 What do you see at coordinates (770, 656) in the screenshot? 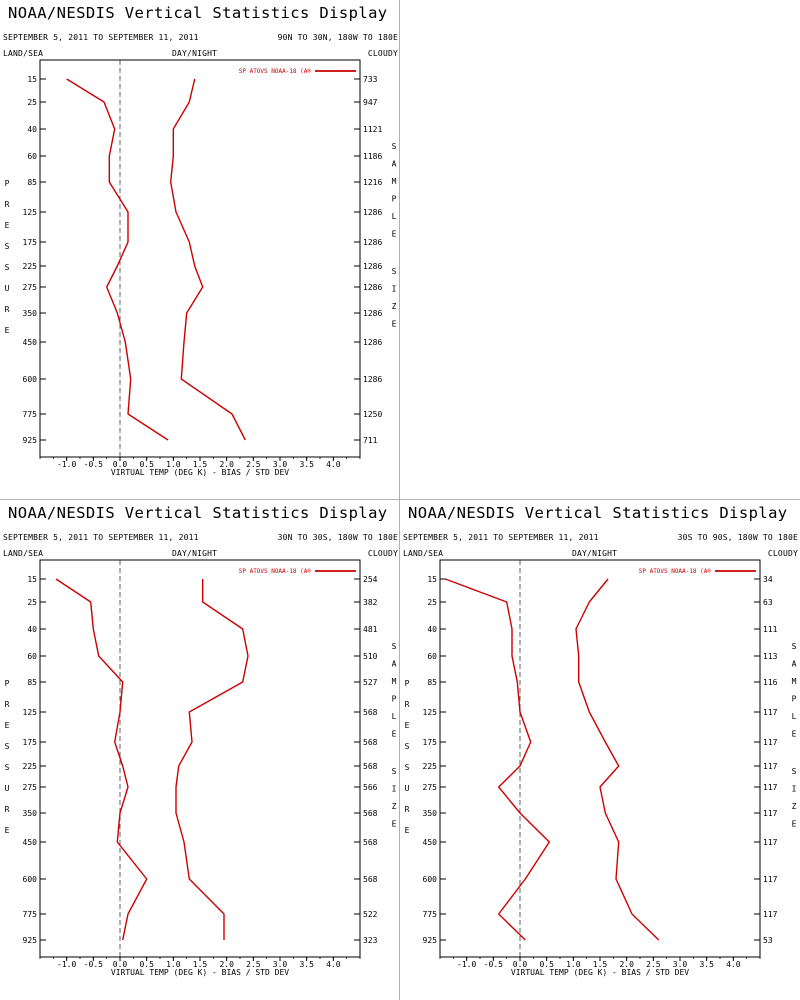
I see `sample-size-label: 113` at bounding box center [770, 656].